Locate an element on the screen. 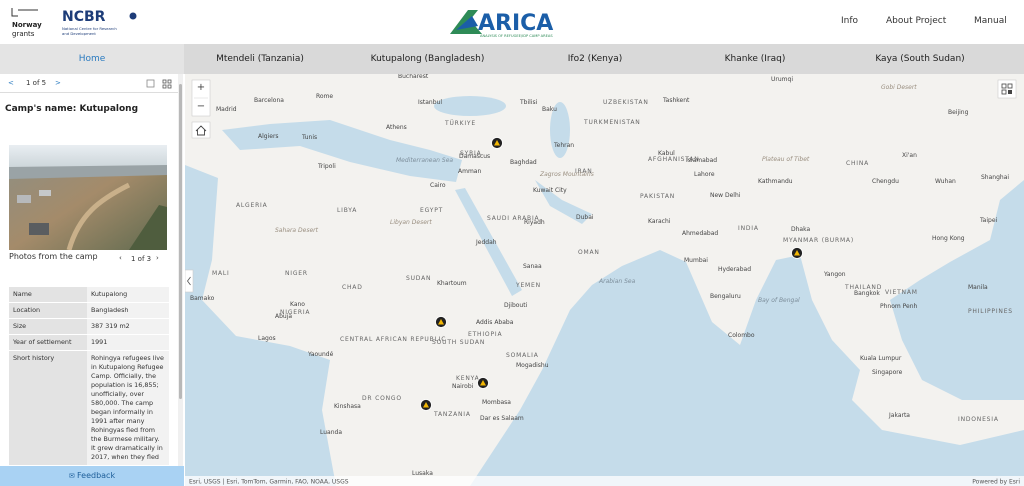  map-label: Colombo is located at coordinates (741, 335).